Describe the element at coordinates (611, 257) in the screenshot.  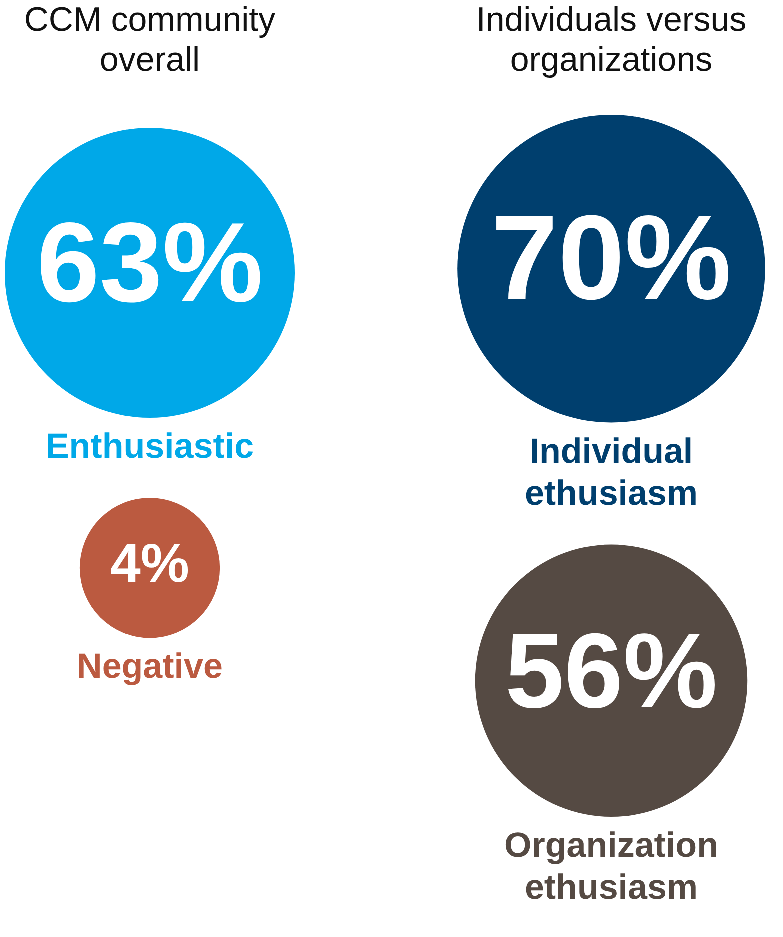
I see `data-label: 70%` at that location.